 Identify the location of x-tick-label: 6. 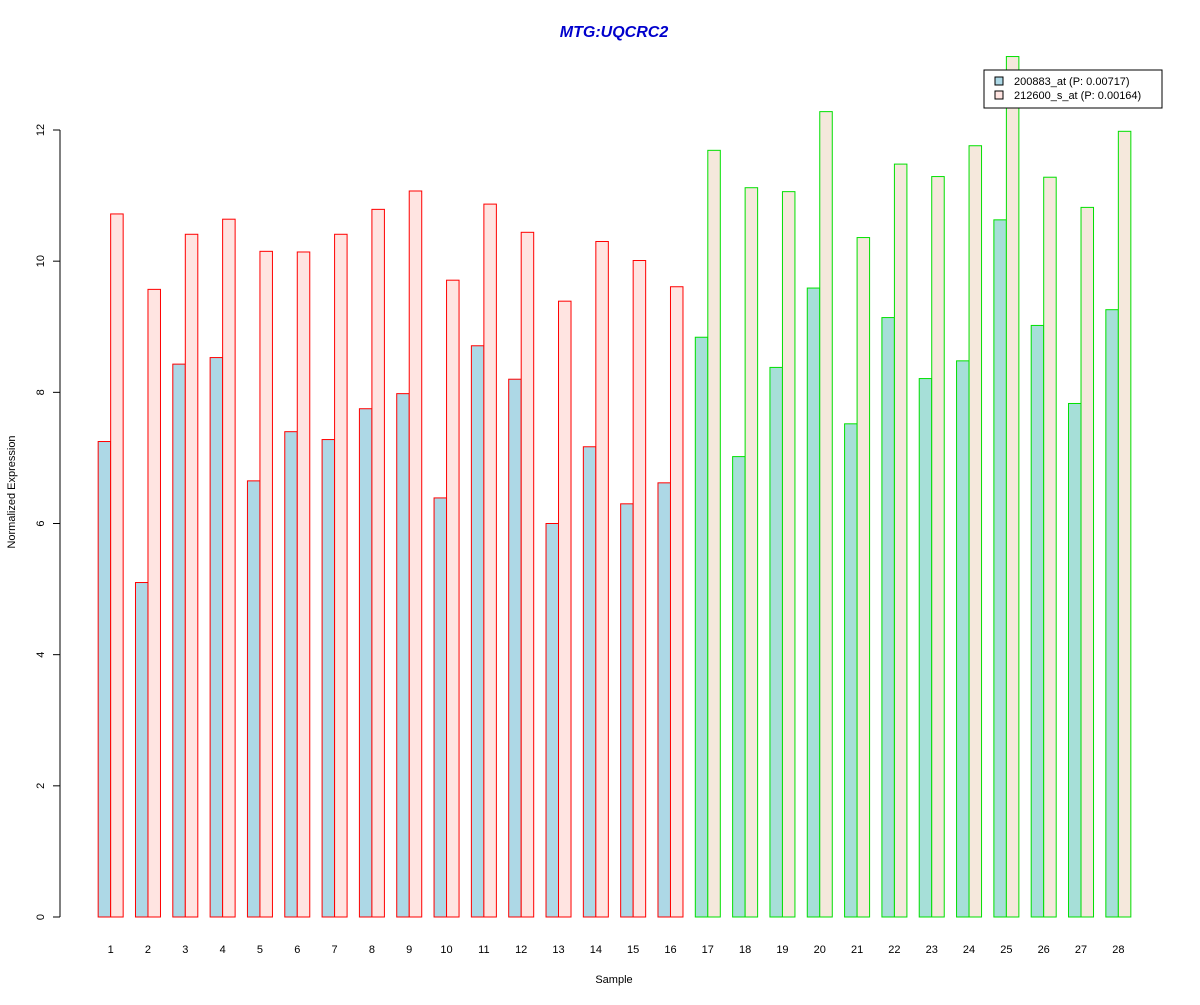
(297, 950).